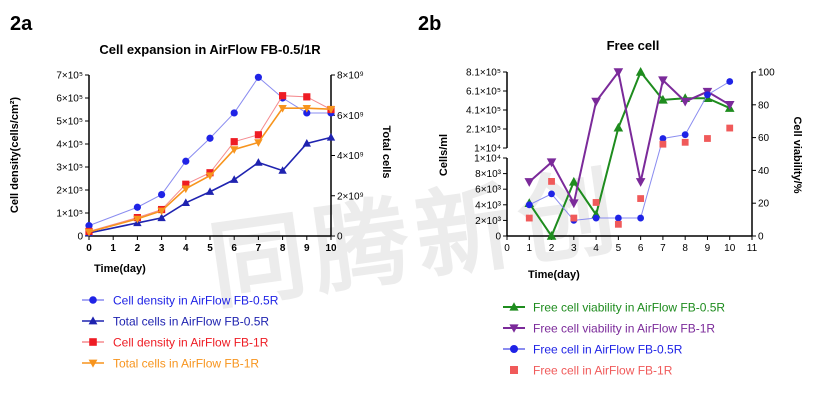 This screenshot has height=407, width=831. I want to click on x-tick-label-2b: 4, so click(596, 248).